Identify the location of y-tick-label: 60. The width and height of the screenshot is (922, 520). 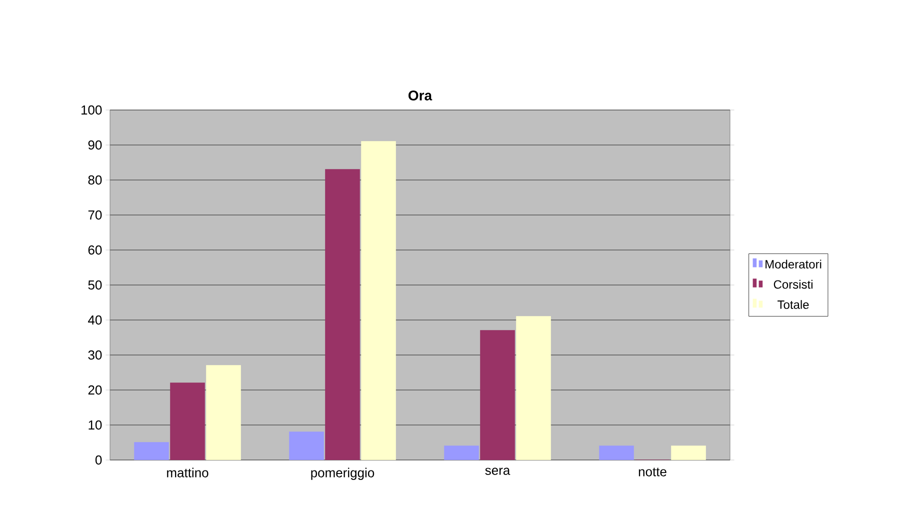
(95, 250).